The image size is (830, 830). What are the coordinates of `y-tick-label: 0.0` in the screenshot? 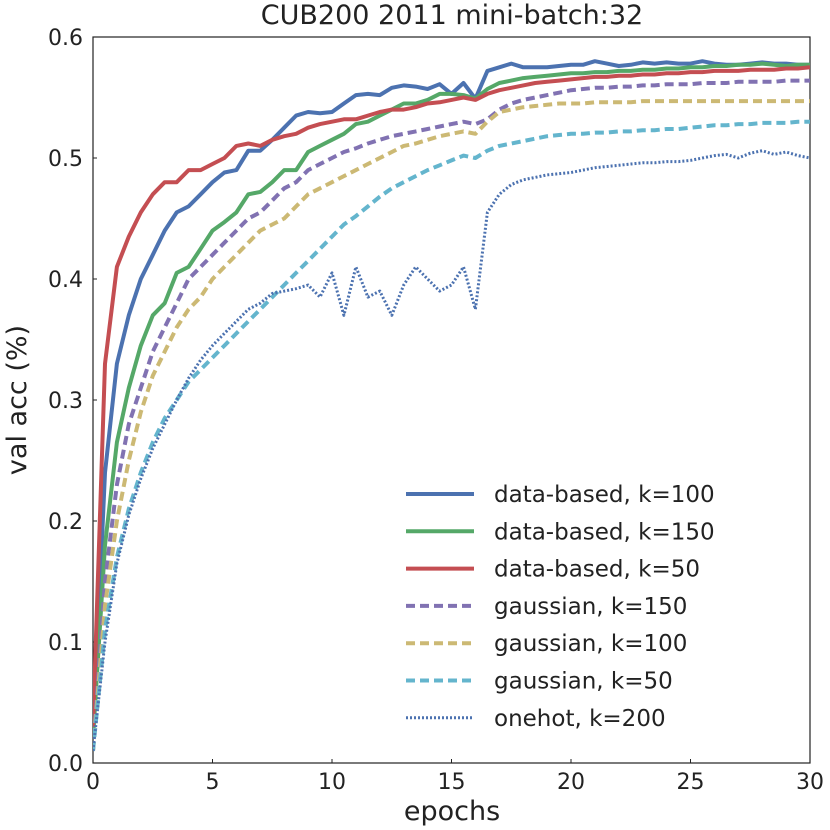 It's located at (65, 764).